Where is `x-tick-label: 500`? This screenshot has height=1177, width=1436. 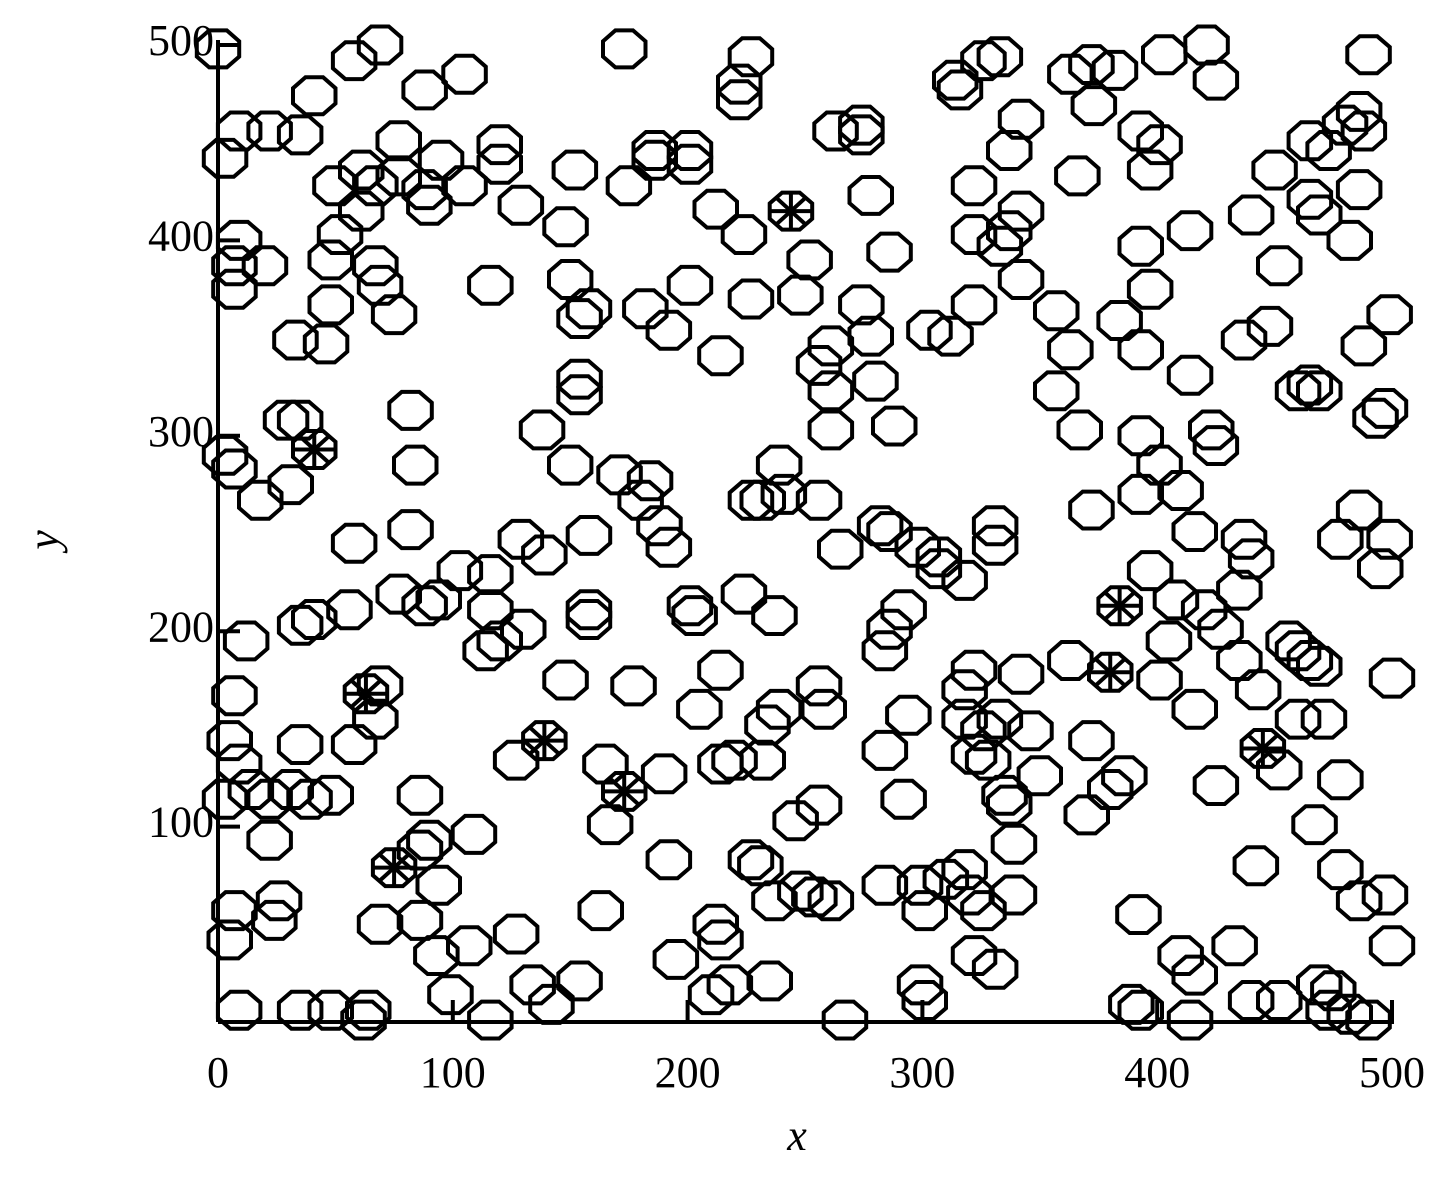
x-tick-label: 500 is located at coordinates (1392, 1072).